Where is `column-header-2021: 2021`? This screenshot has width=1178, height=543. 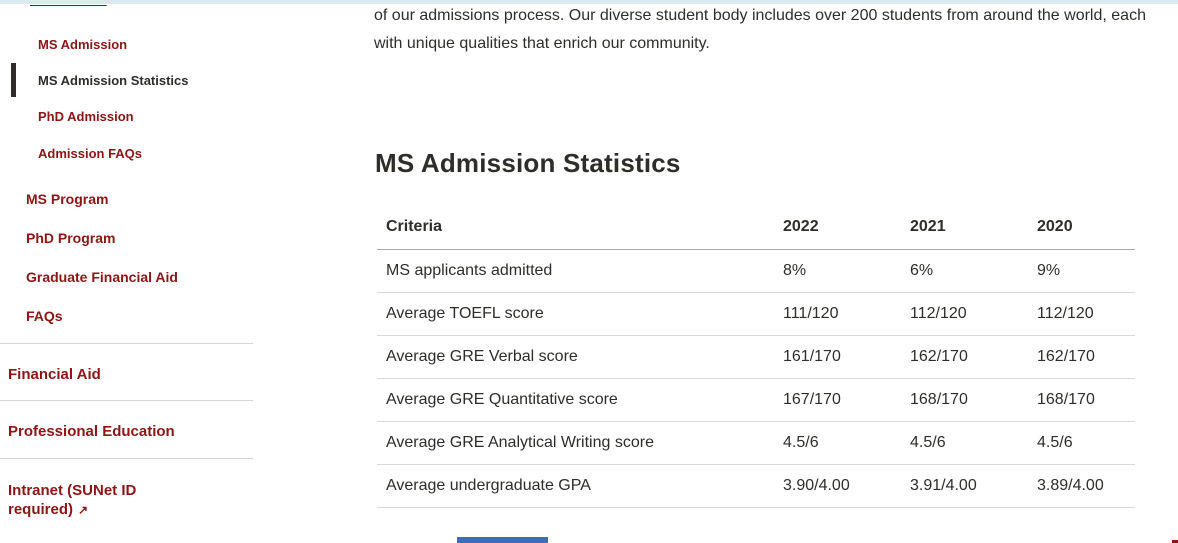
column-header-2021: 2021 is located at coordinates (973, 228).